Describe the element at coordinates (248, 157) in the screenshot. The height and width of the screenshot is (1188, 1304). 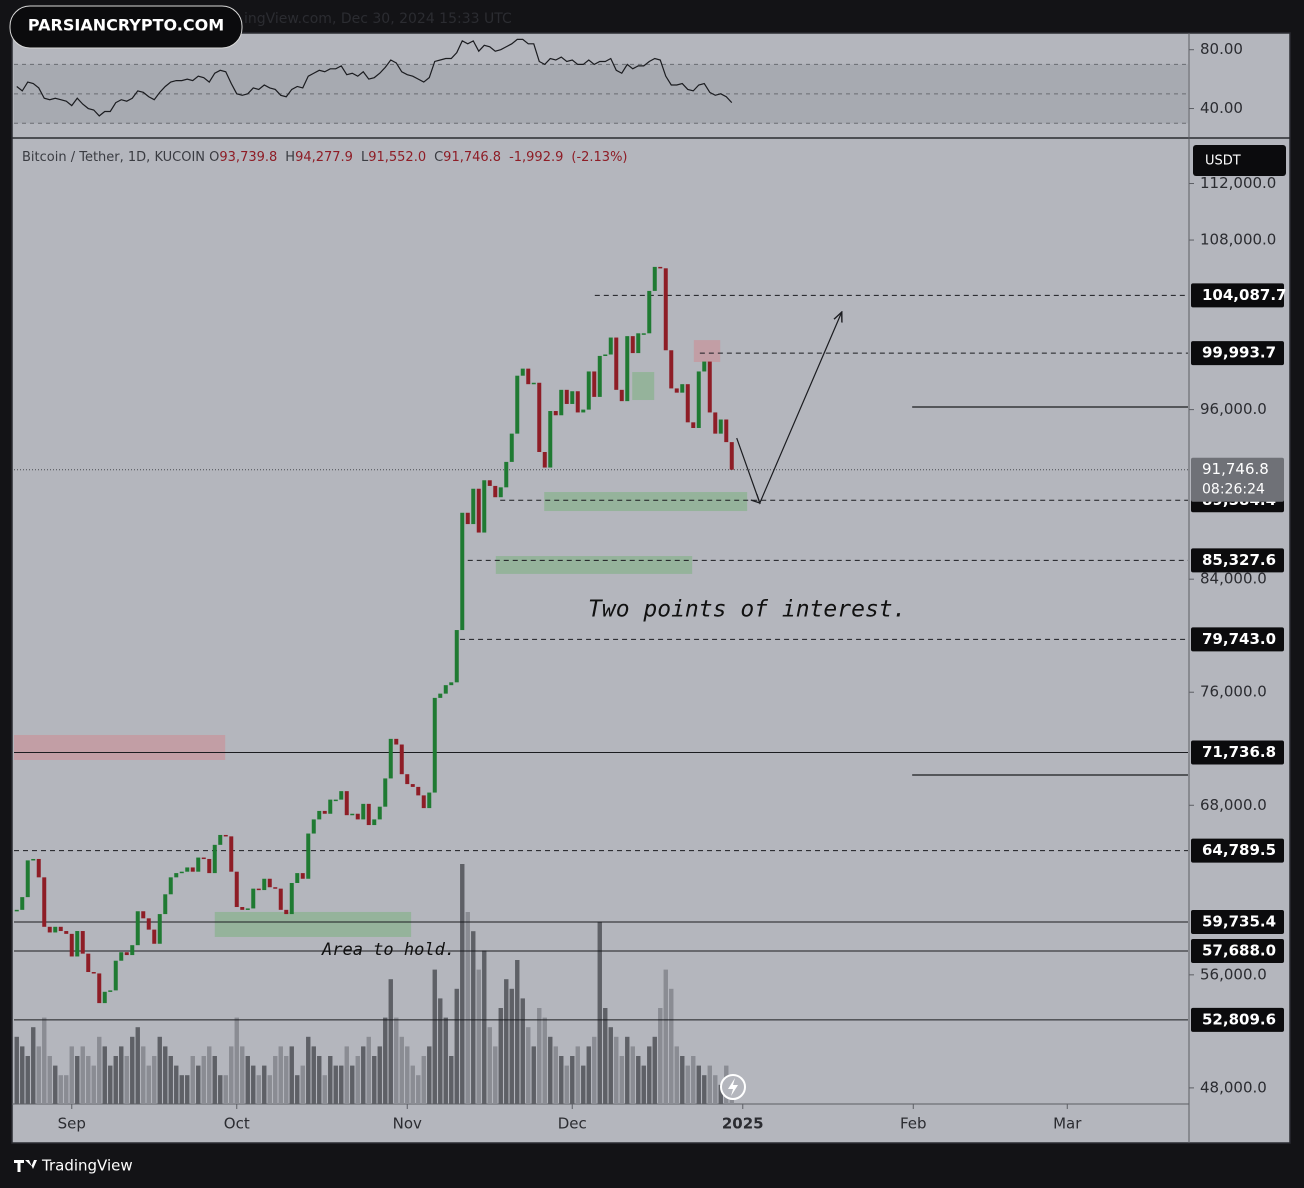
I see `ohlc-value: 93,739.8` at that location.